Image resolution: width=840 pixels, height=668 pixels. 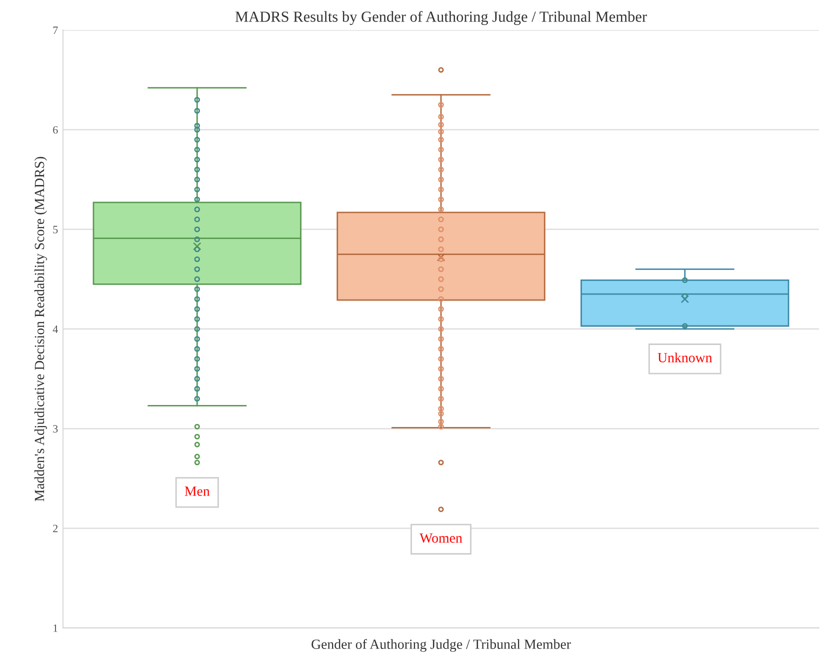 I want to click on y-tick-label: 7, so click(x=55, y=30).